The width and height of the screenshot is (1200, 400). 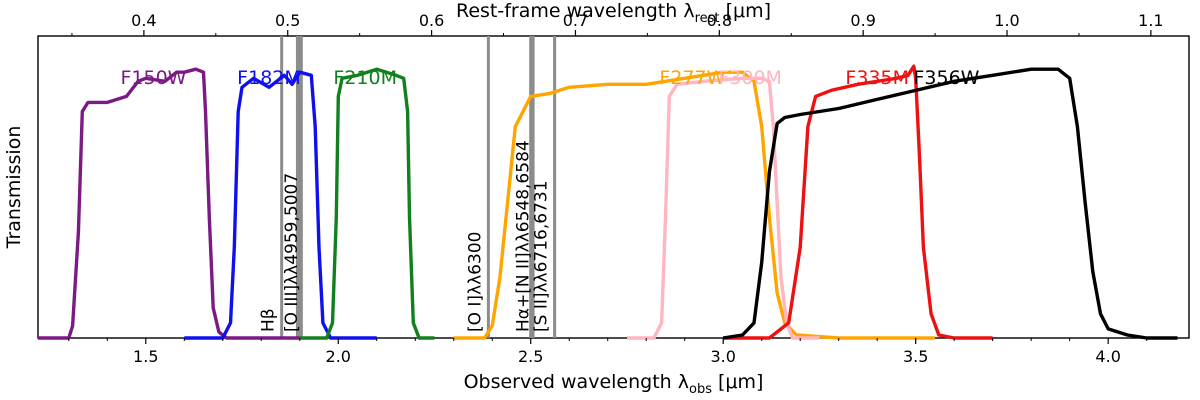 I want to click on x-axis-top: 0.4 0.5 0.6 0.7 0.8 0.9 1.0 1.1, so click(x=617, y=23).